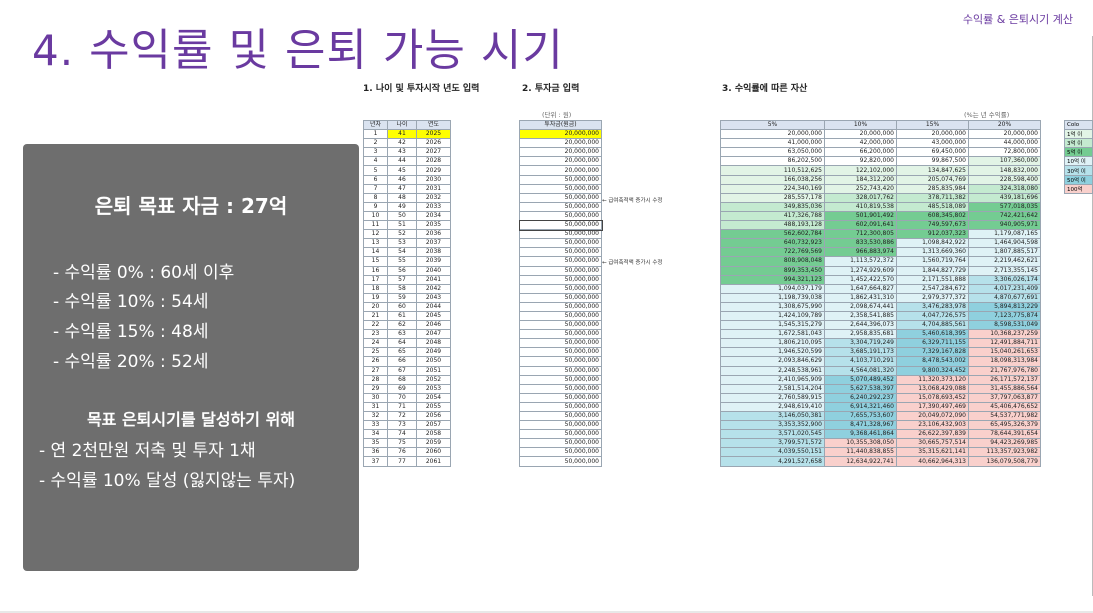 The width and height of the screenshot is (1093, 613). Describe the element at coordinates (860, 170) in the screenshot. I see `table-cell: 122,102,000` at that location.